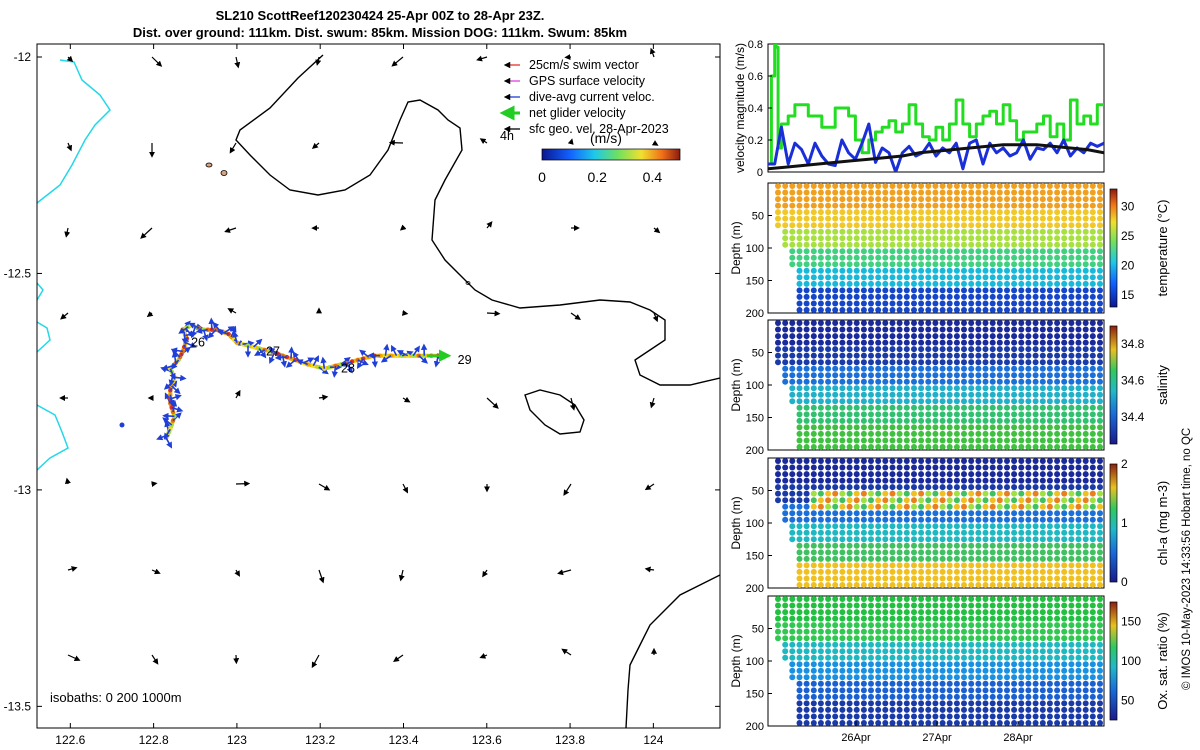  I want to click on isobath-line, so click(672, 651).